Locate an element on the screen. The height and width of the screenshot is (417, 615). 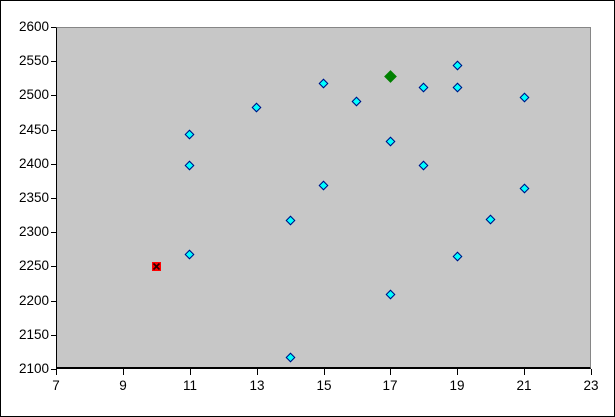
x-axis-tick-label: 11 is located at coordinates (189, 385).